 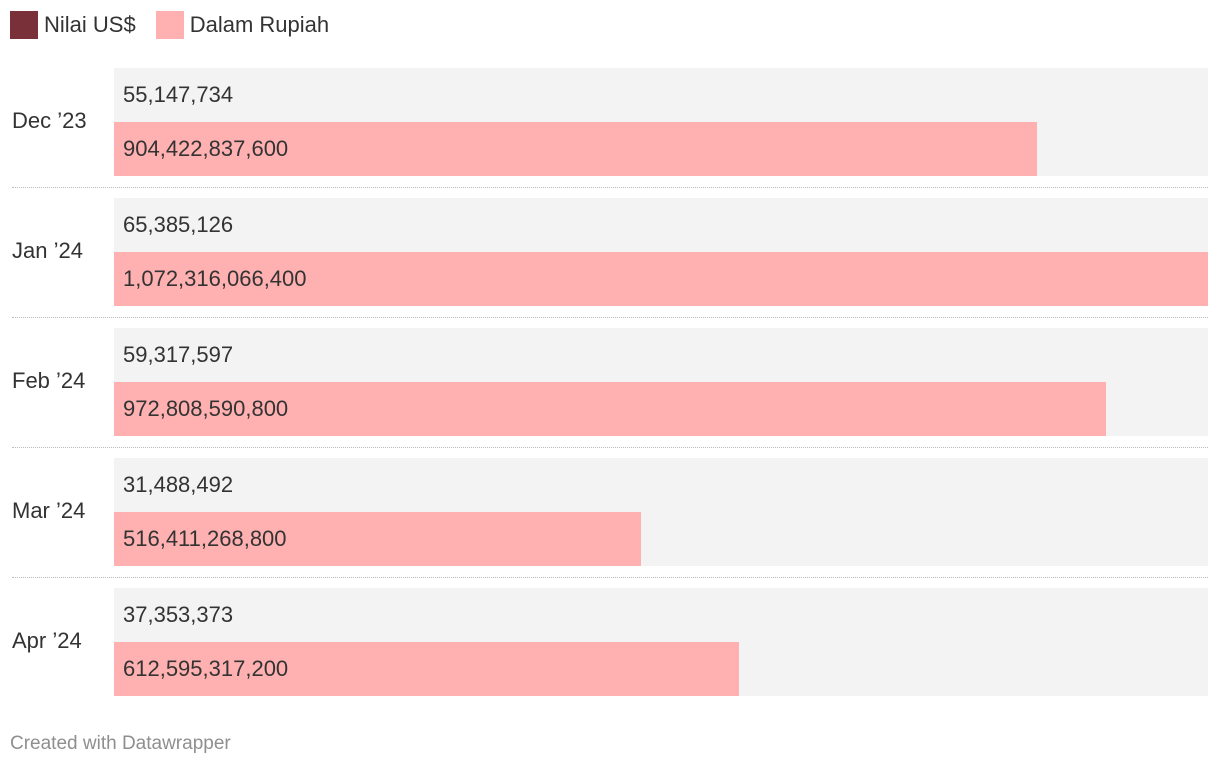 I want to click on data-label-usd: 59,317,597, so click(x=178, y=354).